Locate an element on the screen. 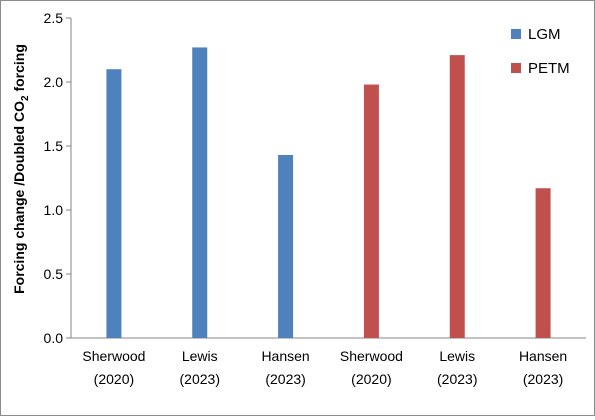  y-axis-label-suffix: forcing is located at coordinates (19, 69).